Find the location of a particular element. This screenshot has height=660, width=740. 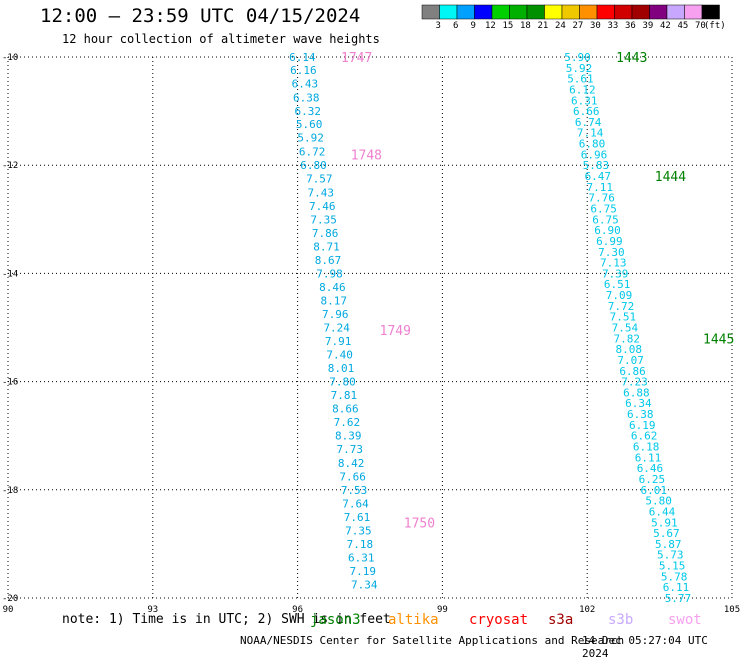

wave-height-value: 6.96 is located at coordinates (594, 154).